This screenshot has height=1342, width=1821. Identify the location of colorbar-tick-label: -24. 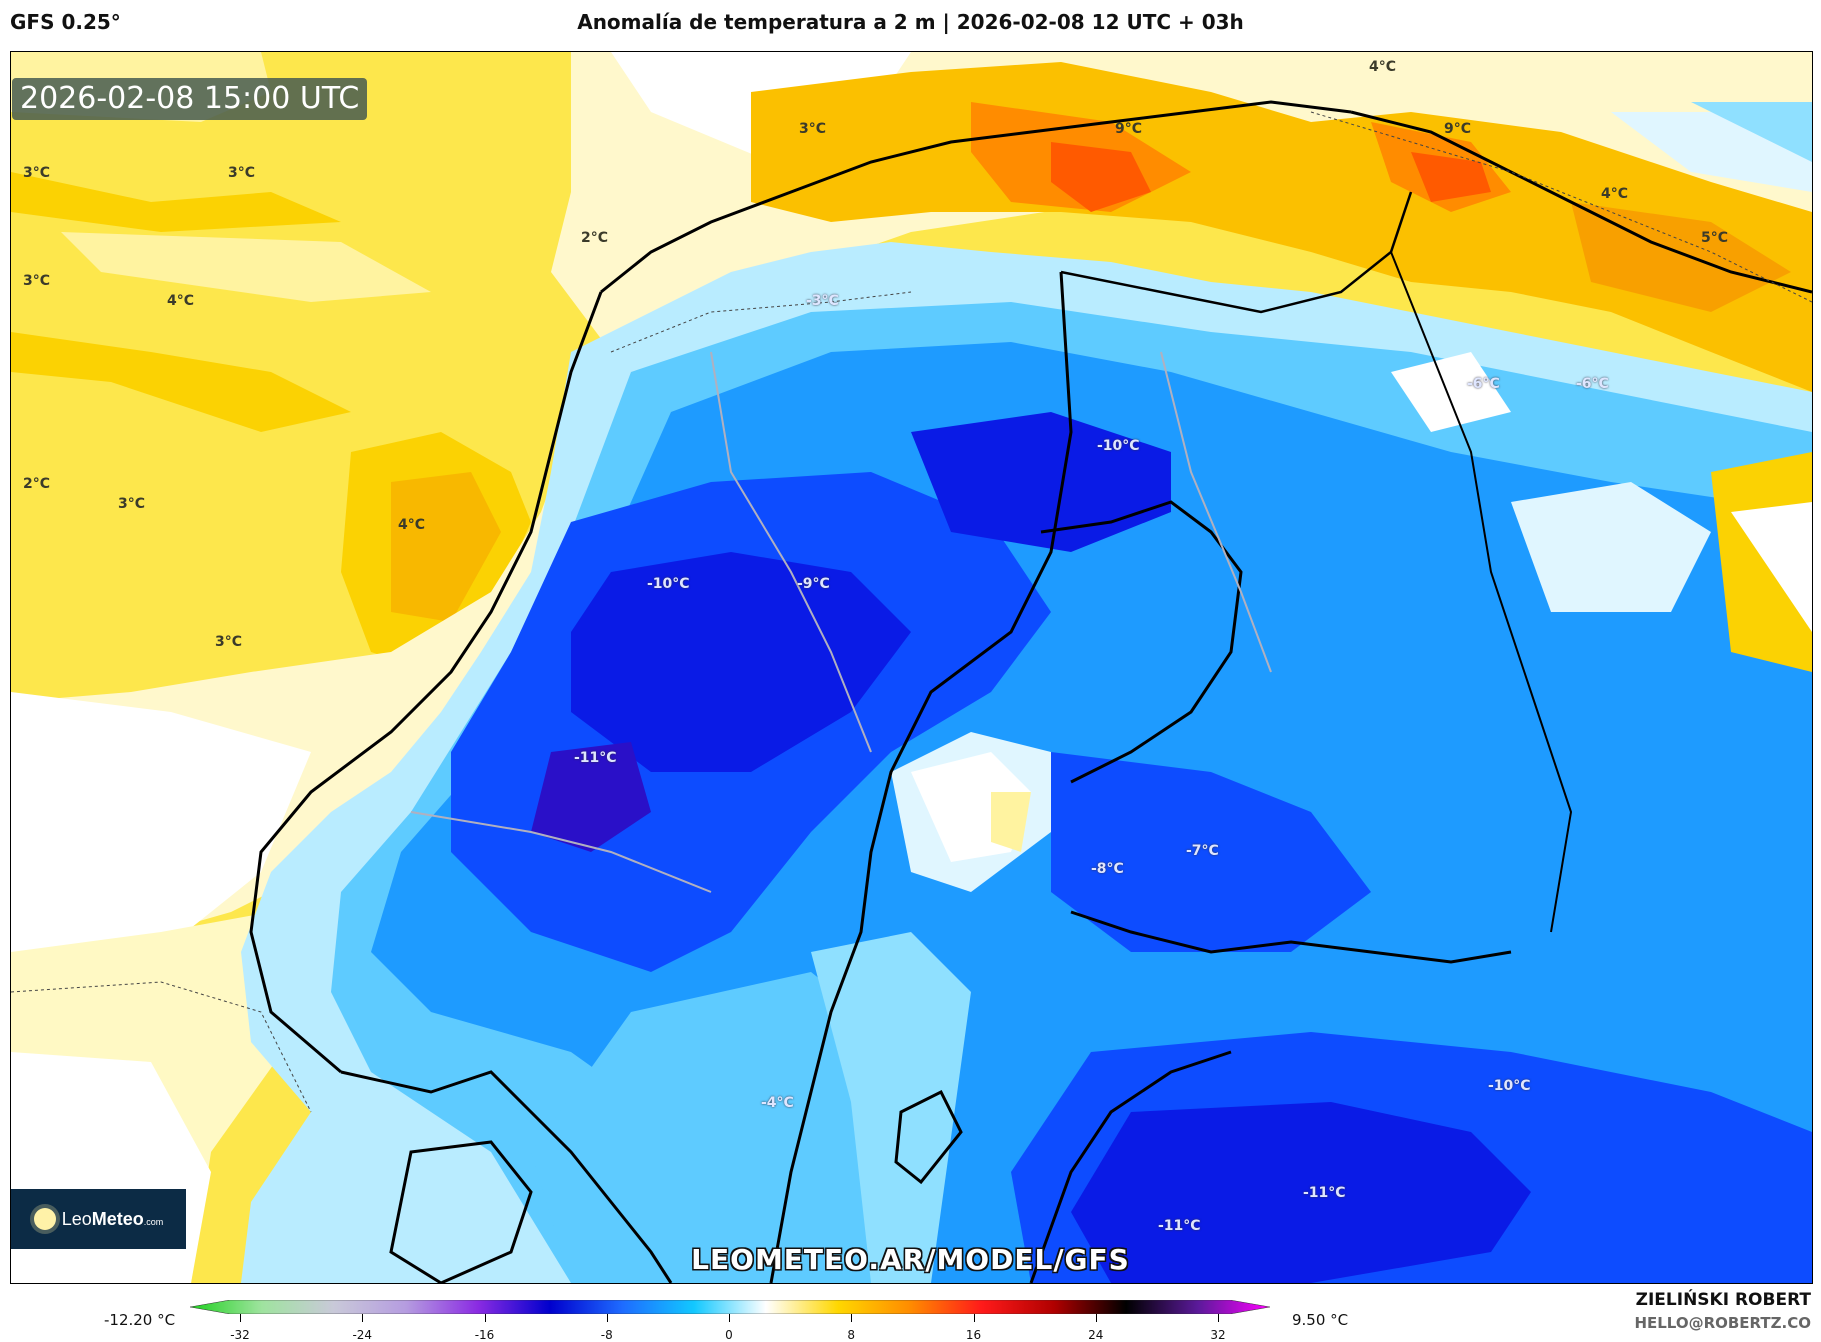
(362, 1335).